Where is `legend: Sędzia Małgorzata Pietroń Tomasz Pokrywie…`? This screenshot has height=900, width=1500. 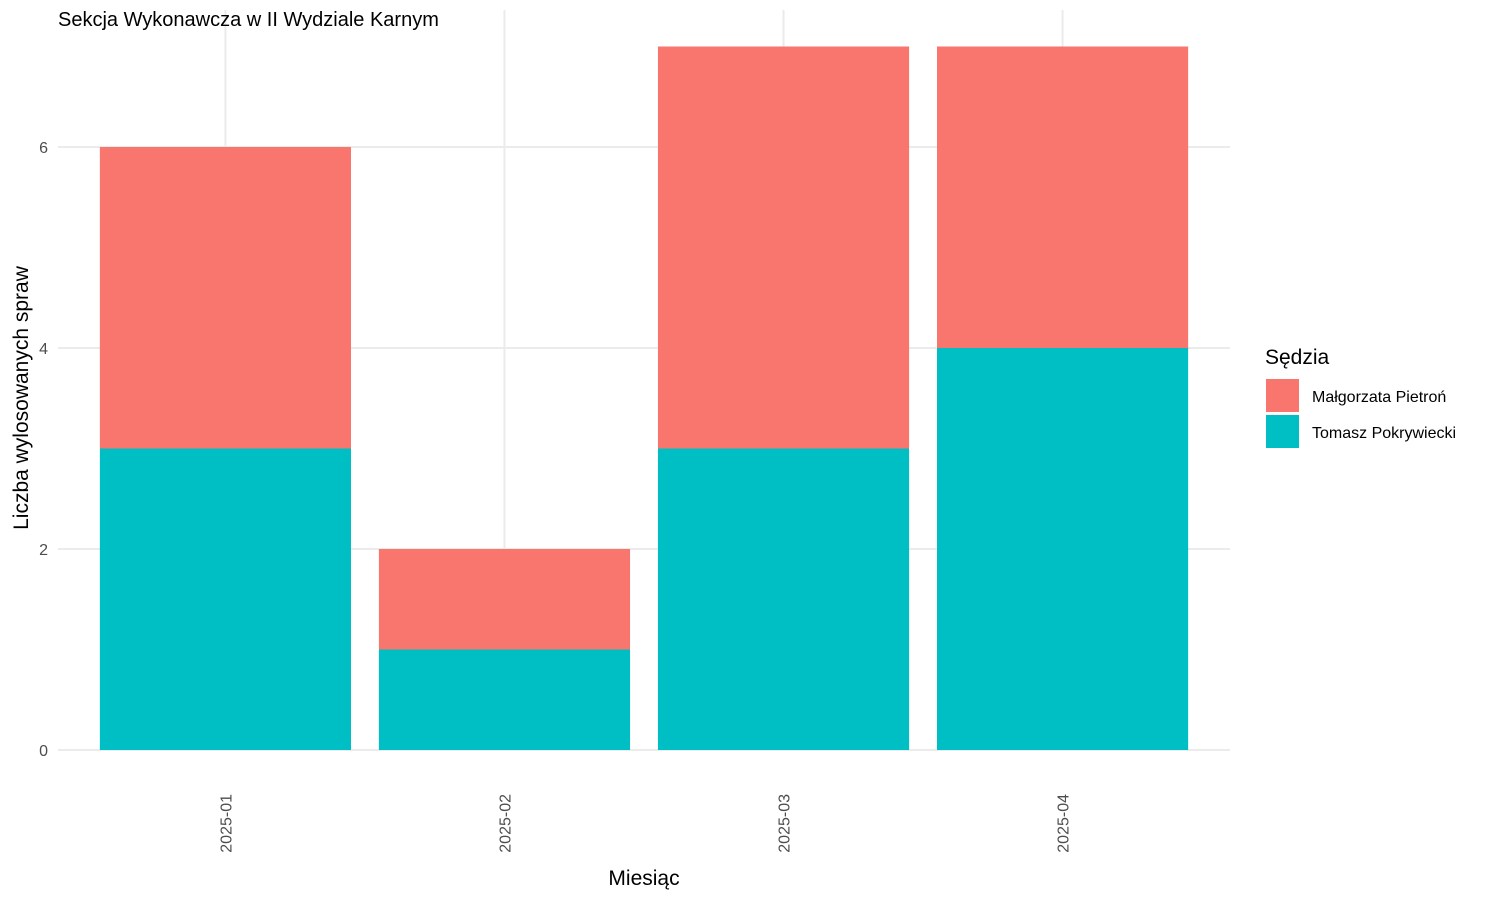 legend: Sędzia Małgorzata Pietroń Tomasz Pokrywie… is located at coordinates (1360, 397).